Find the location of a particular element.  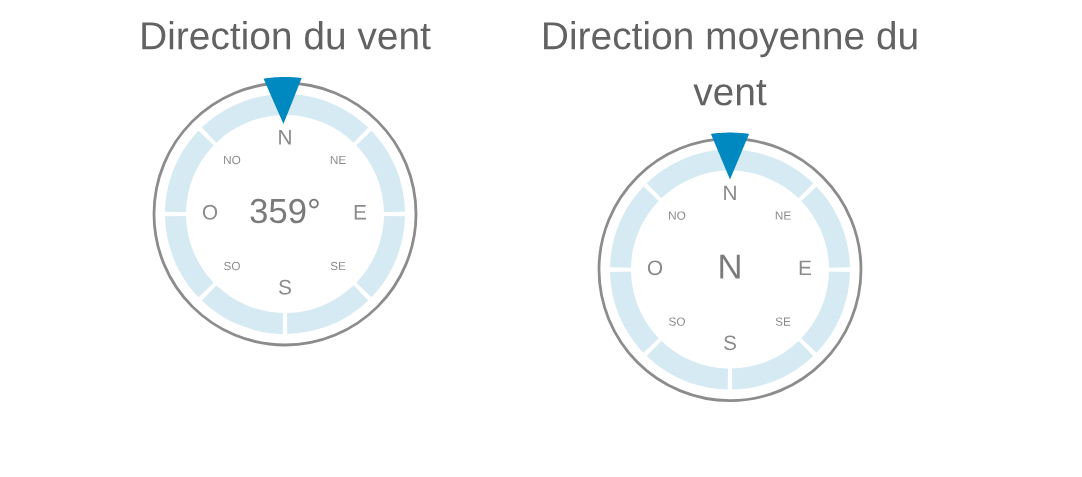

text: E is located at coordinates (360, 212).